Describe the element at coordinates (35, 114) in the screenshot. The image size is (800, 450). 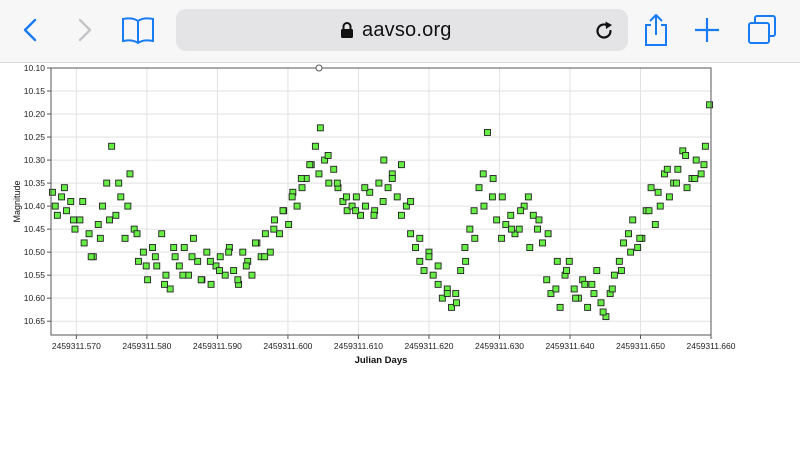
I see `y-tick-label: 10.20` at that location.